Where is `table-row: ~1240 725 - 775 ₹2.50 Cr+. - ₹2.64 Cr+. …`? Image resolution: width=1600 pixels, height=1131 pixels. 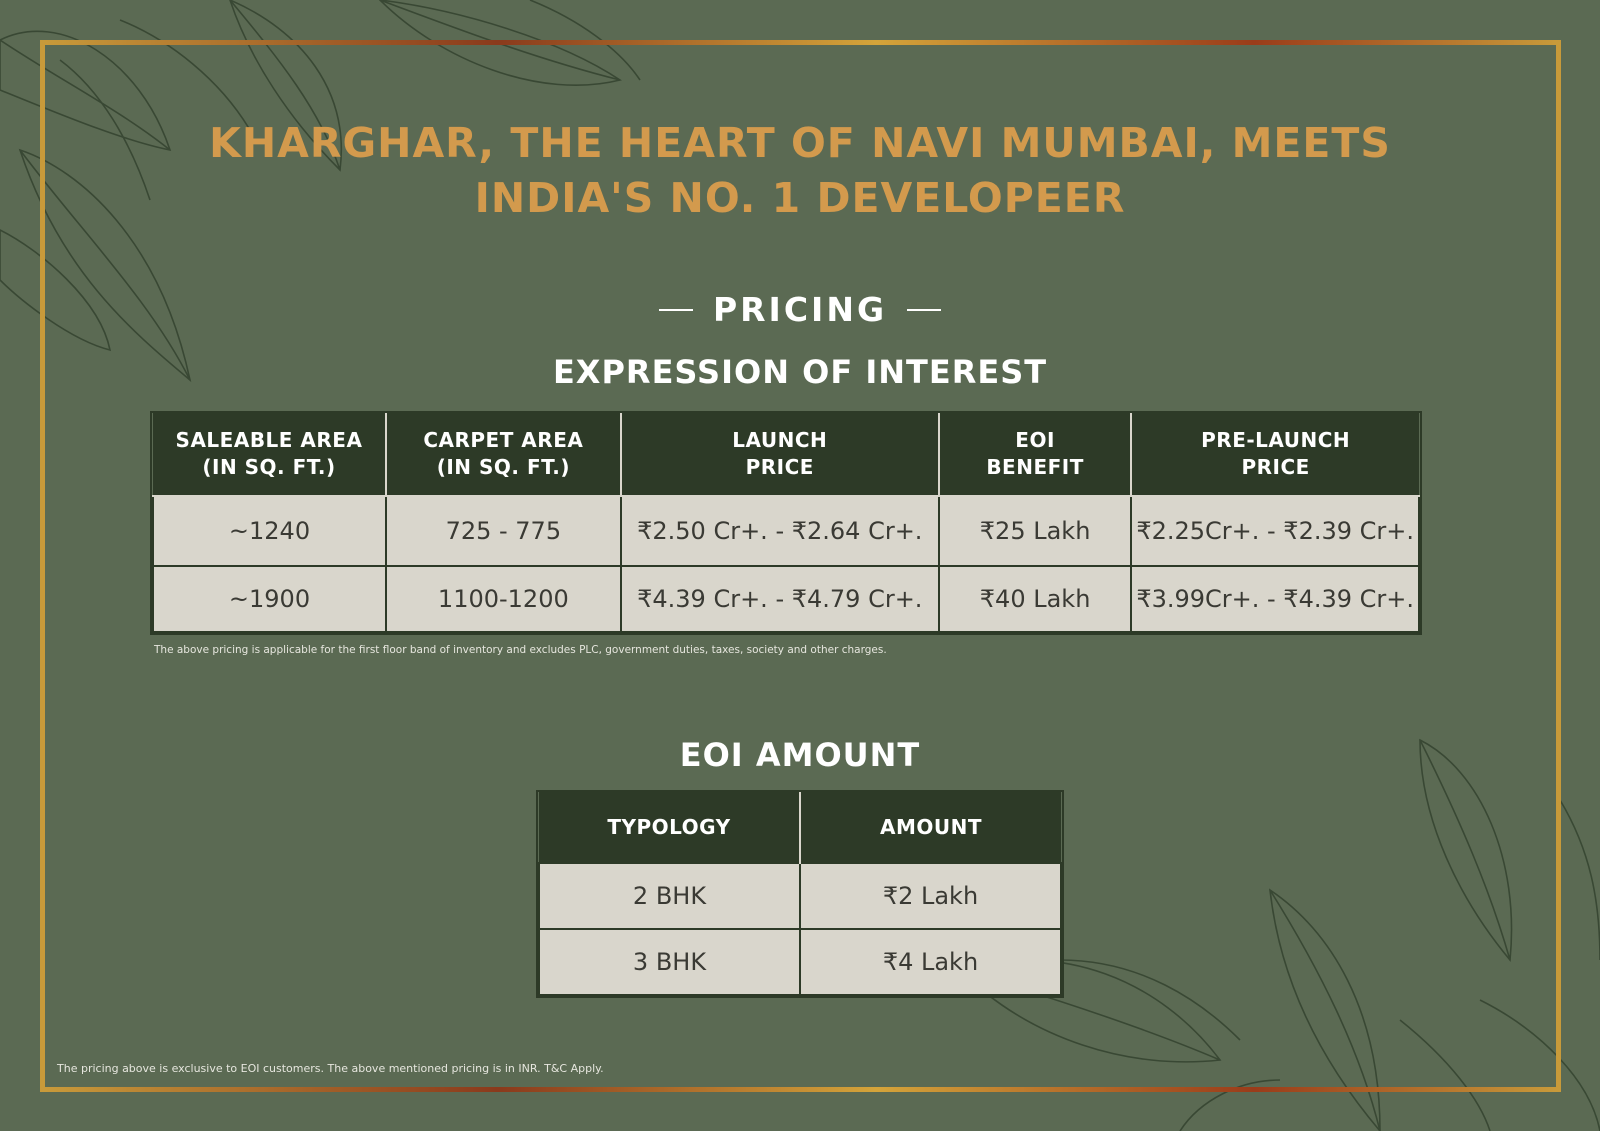
table-row: ~1240 725 - 775 ₹2.50 Cr+. - ₹2.64 Cr+. … is located at coordinates (786, 531).